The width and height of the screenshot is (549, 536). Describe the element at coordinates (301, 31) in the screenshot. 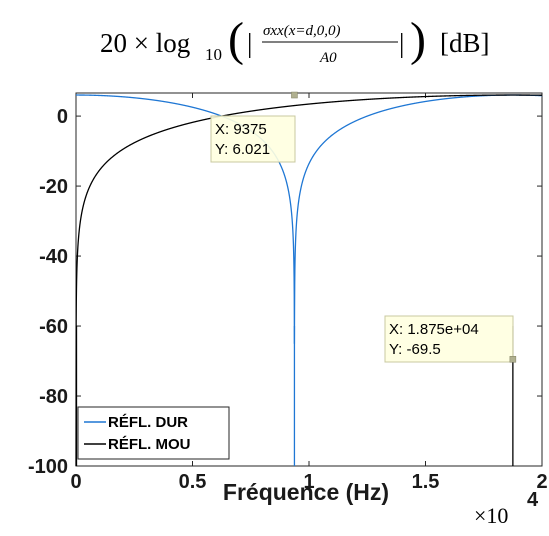

I see `title-numerator: σxx(x=d,0,0)` at that location.